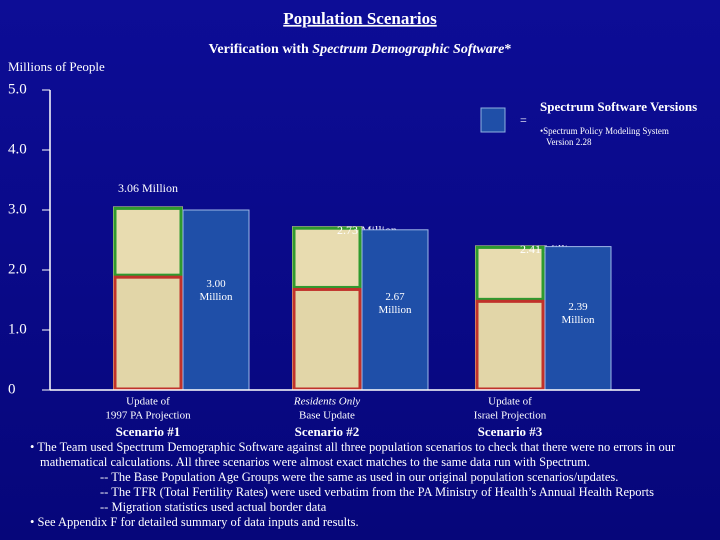 The height and width of the screenshot is (540, 720). I want to click on legend-label: Spectrum Software Versions, so click(618, 106).